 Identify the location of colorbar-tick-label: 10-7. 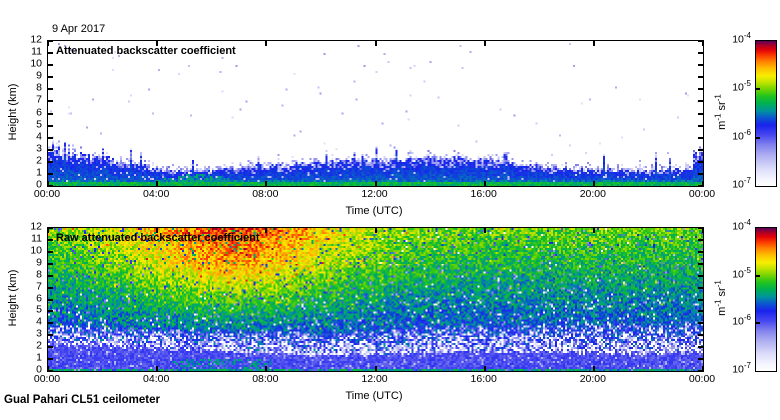
(721, 184).